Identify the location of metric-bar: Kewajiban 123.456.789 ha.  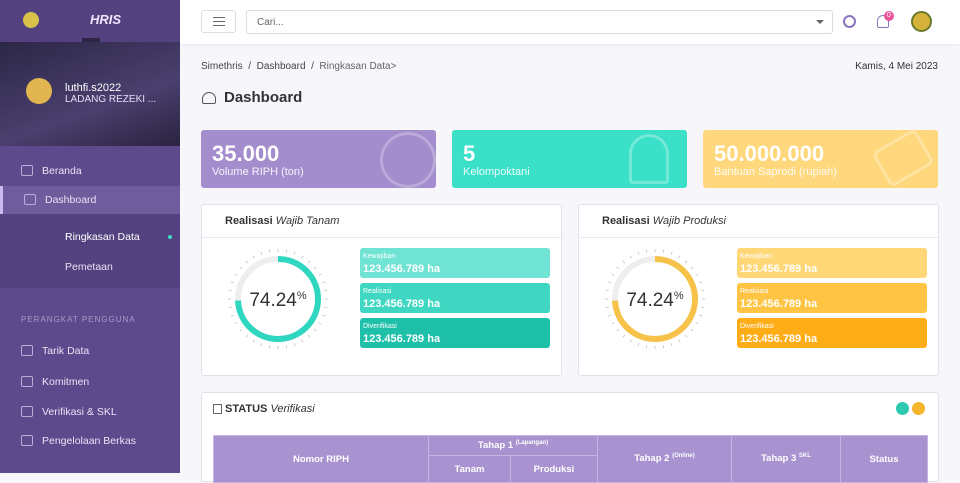
(455, 263).